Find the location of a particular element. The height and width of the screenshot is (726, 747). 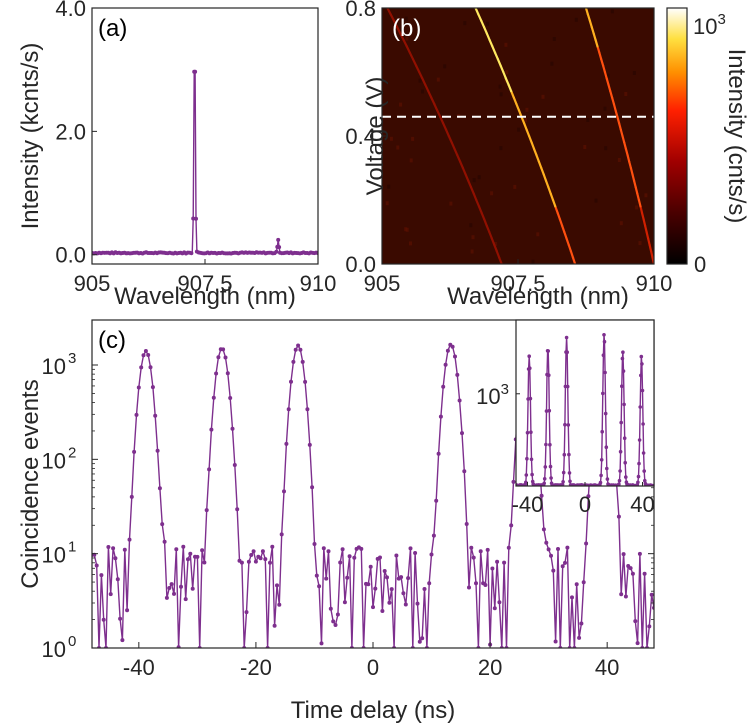

panel-b-label: (b) is located at coordinates (406, 28).